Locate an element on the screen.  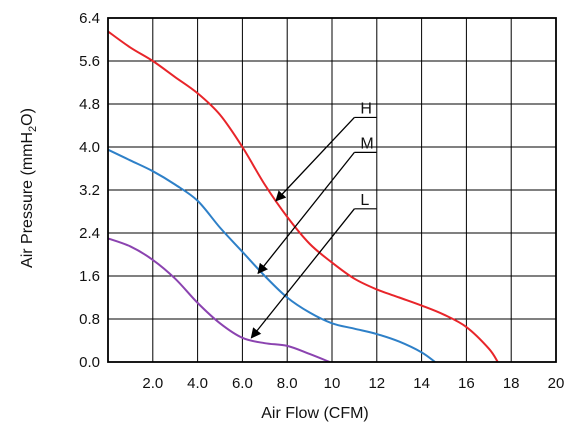
x-tick-label-6: 14 is located at coordinates (421, 383).